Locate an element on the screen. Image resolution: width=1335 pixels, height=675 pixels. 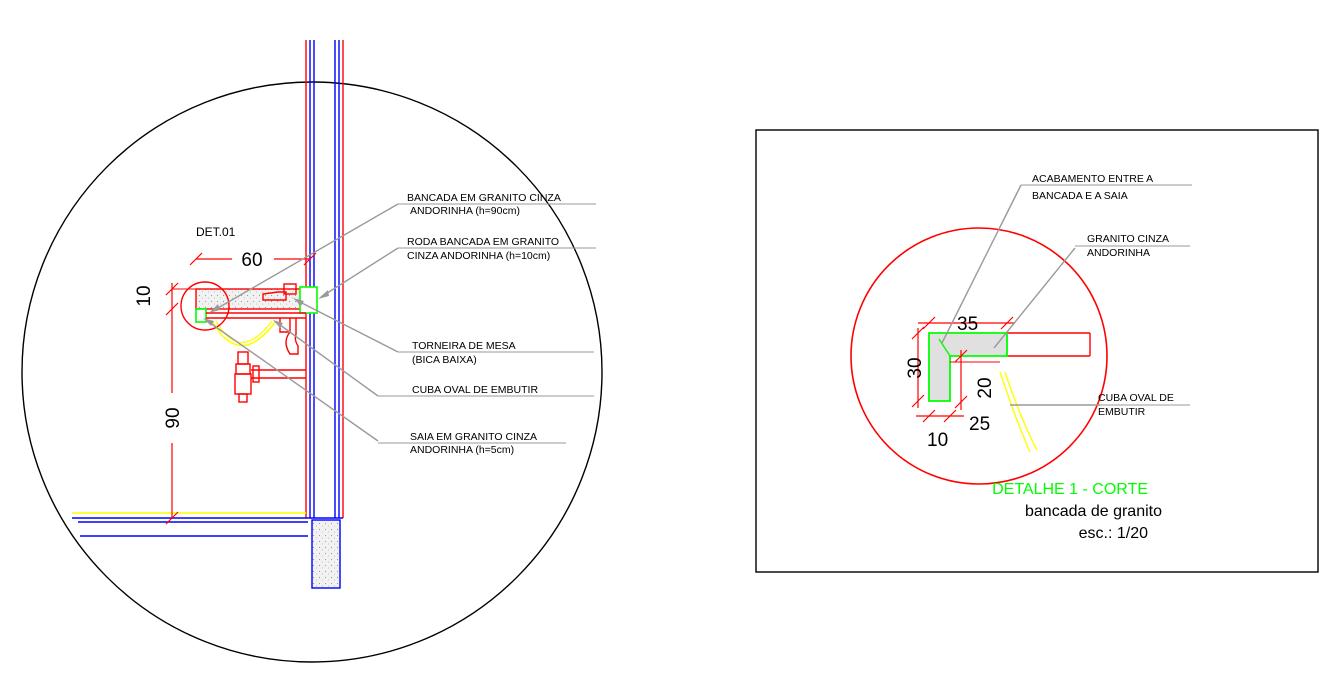
detail-marker-circle is located at coordinates (205, 306).